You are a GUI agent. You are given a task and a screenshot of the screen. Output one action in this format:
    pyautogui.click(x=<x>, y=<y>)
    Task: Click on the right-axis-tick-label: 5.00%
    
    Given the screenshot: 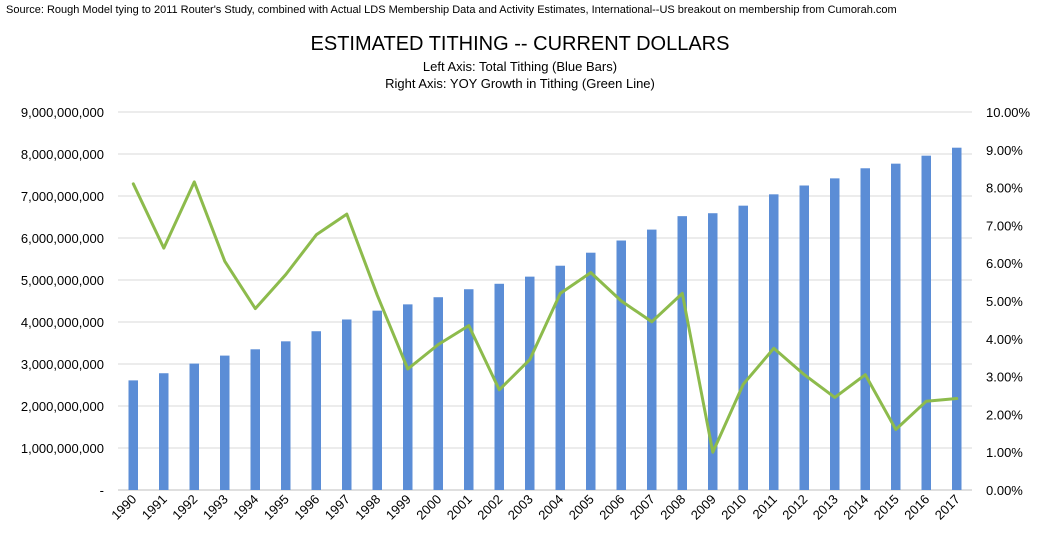 What is the action you would take?
    pyautogui.click(x=1004, y=301)
    